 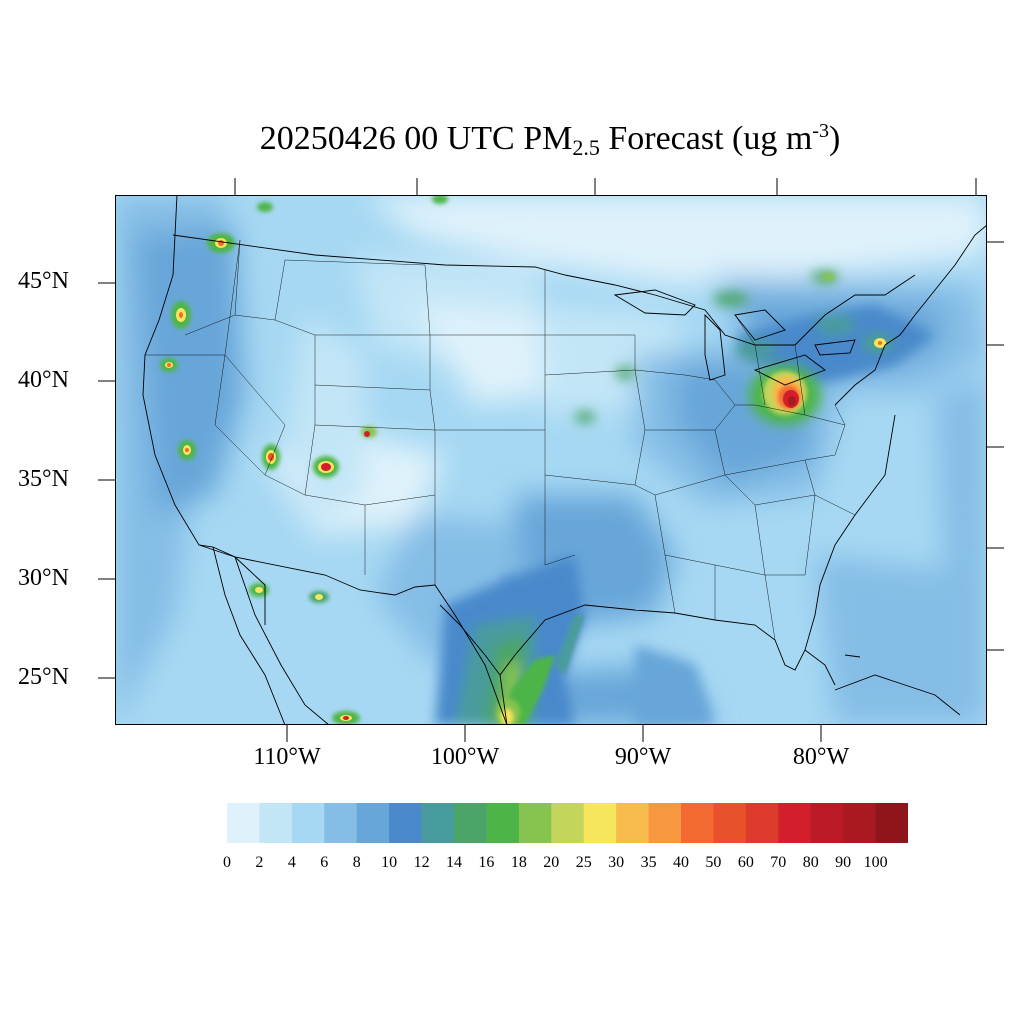 I want to click on colorbar-tick-label: 14, so click(x=454, y=862).